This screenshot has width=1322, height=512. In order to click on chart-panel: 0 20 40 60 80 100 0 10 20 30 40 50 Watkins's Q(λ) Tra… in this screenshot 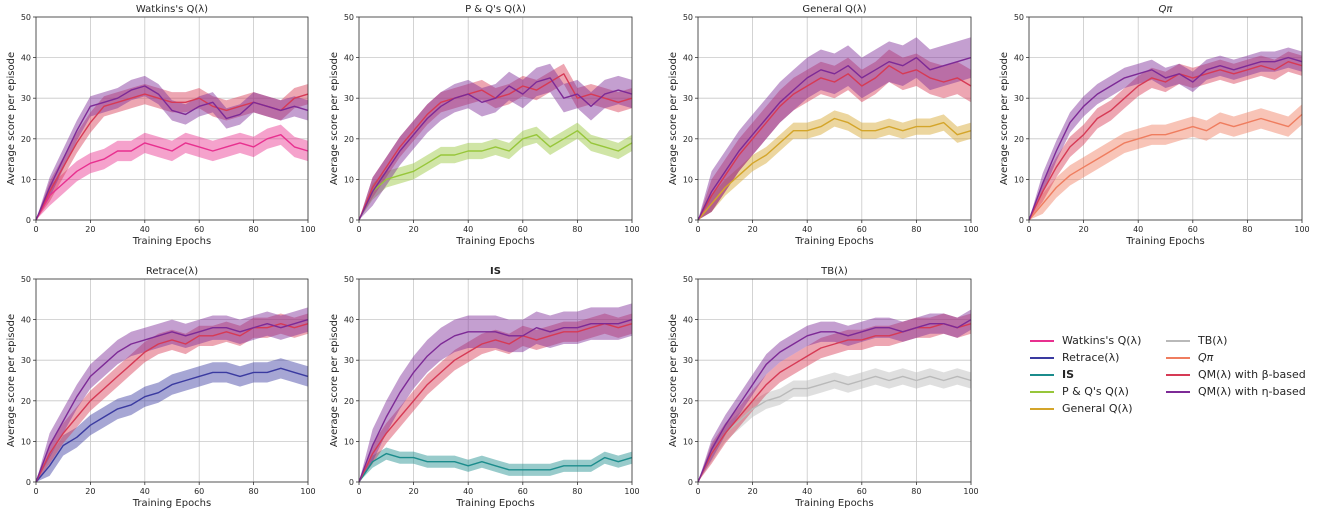, I will do `click(161, 125)`.